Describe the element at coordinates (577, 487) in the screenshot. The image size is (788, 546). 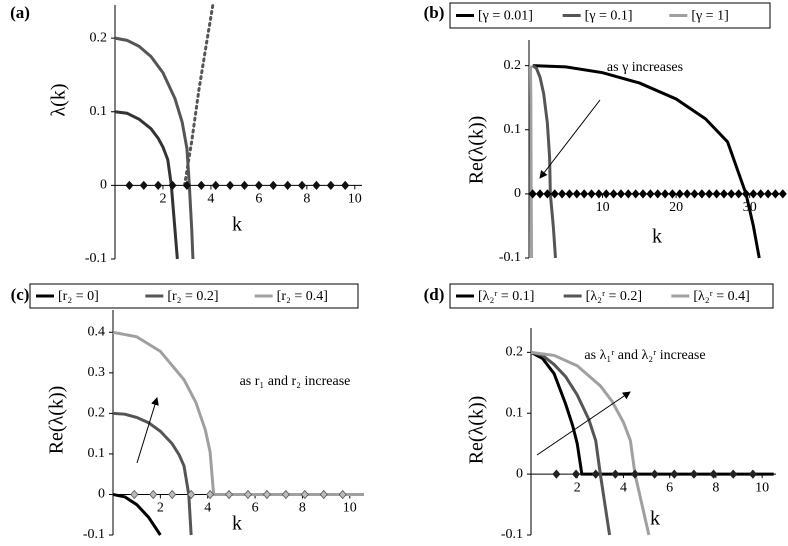
I see `x-tick-label: 2` at that location.